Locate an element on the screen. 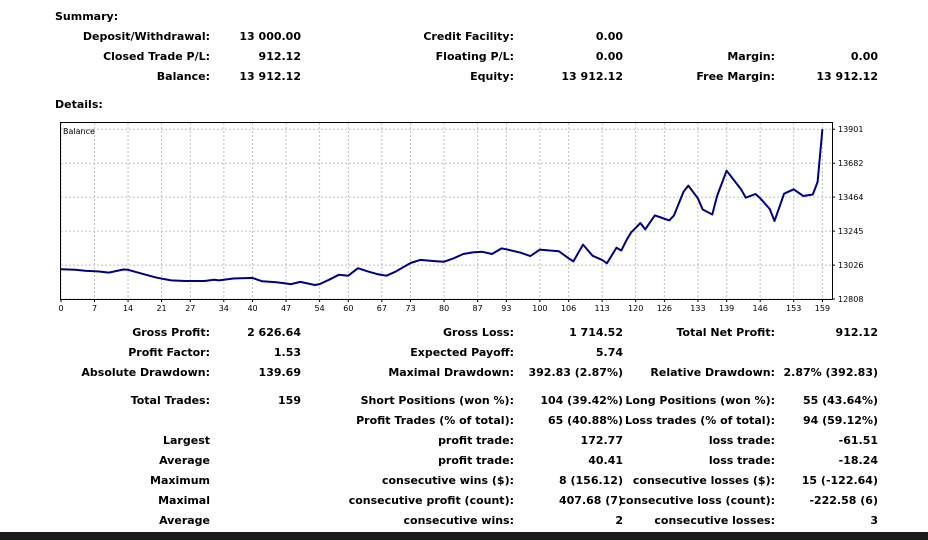 This screenshot has width=928, height=540. extreme-4-a-label: consecutive wins: is located at coordinates (458, 520).